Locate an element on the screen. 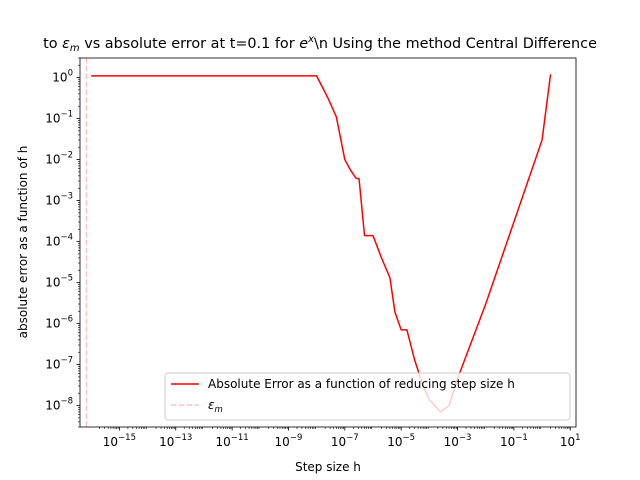 The width and height of the screenshot is (640, 480). x-tick-label: 10⁻¹⁵ is located at coordinates (119, 441).